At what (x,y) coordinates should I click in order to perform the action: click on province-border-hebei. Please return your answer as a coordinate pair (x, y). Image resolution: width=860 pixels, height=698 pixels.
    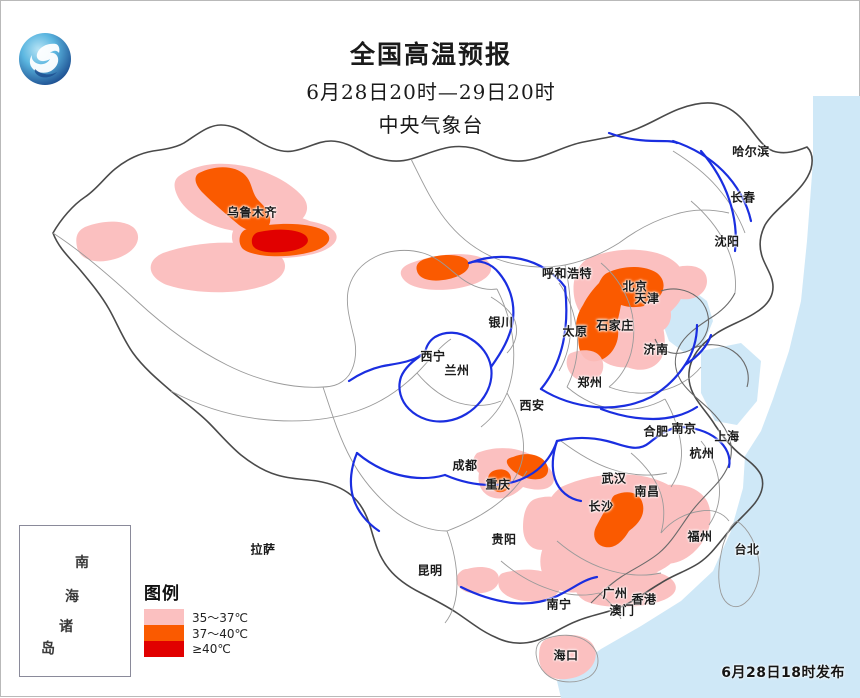
    Looking at the image, I should click on (617, 325).